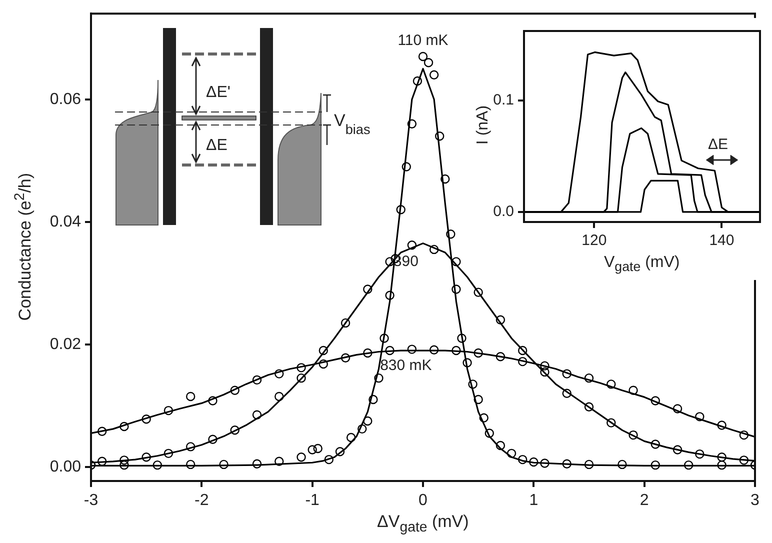 This screenshot has width=772, height=543. Describe the element at coordinates (594, 241) in the screenshot. I see `x-tick-label: 120` at that location.